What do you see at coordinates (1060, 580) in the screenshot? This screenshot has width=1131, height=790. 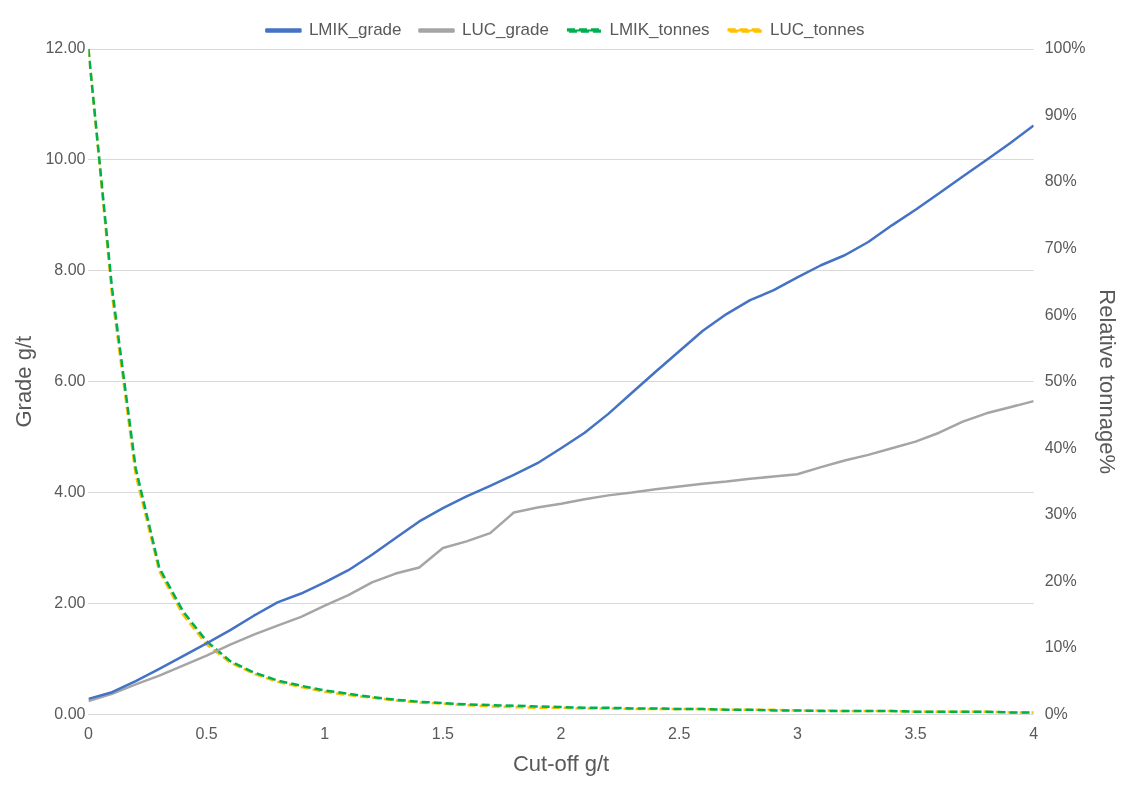 I see `y2-tick-label: 20%` at bounding box center [1060, 580].